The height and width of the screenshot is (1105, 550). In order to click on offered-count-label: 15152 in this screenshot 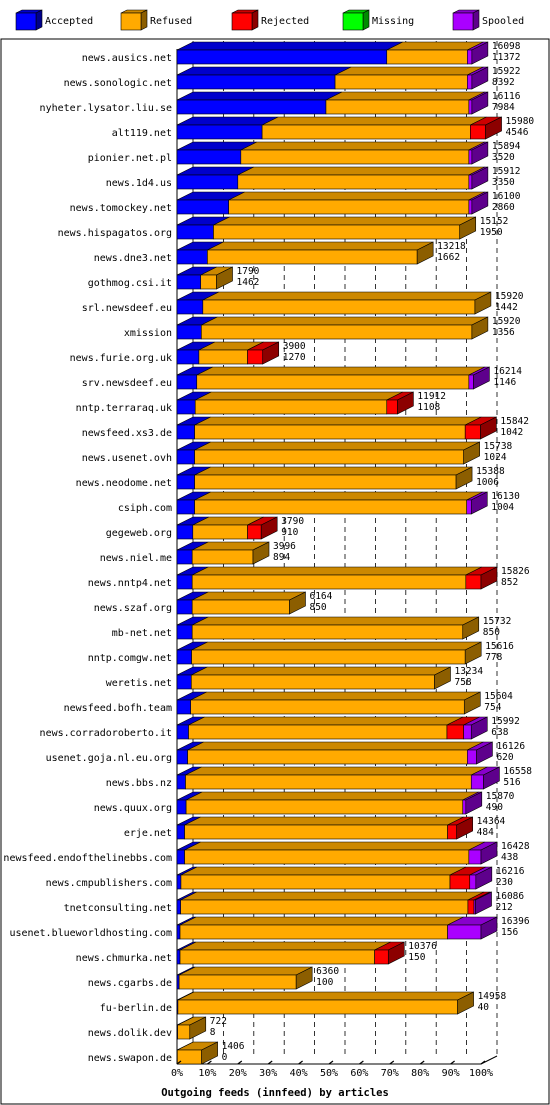, I will do `click(494, 221)`.